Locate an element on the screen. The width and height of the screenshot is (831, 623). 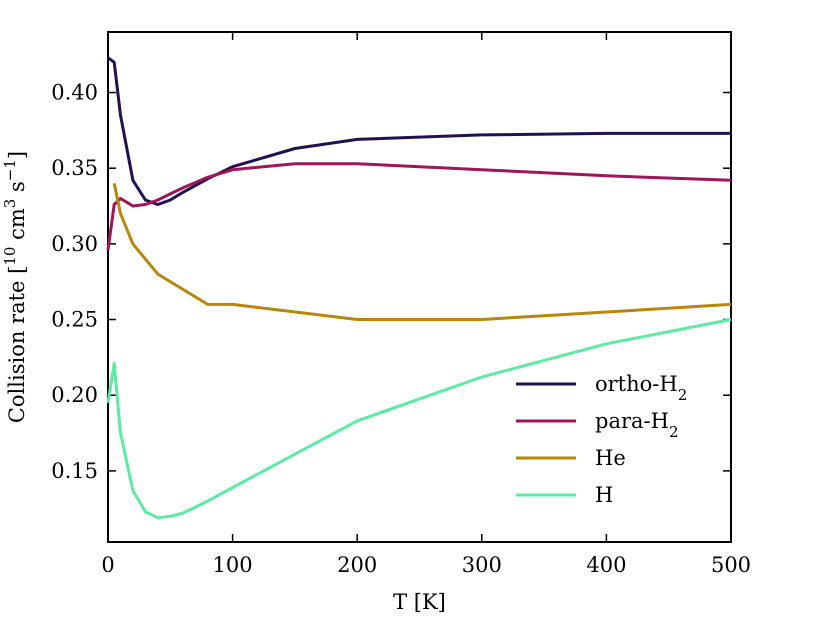
x-tick-label: 300 is located at coordinates (482, 565).